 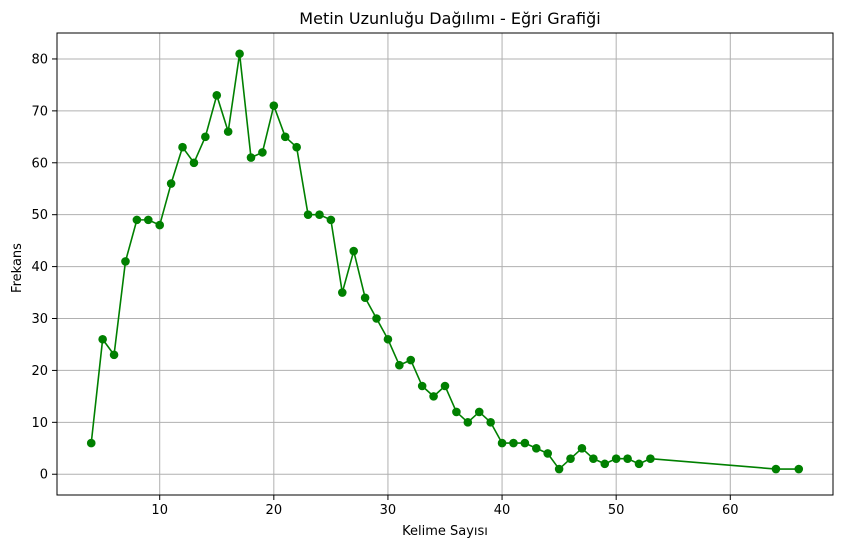 I want to click on y-tick-label: 40, so click(x=39, y=267).